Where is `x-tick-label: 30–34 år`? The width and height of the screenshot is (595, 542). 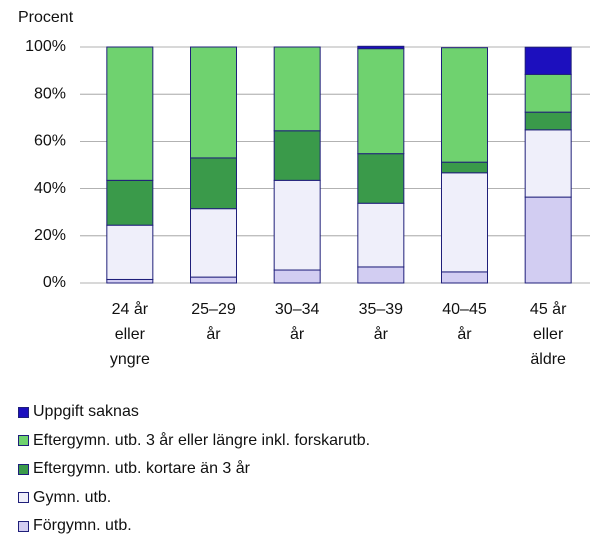 x-tick-label: 30–34 år is located at coordinates (297, 322).